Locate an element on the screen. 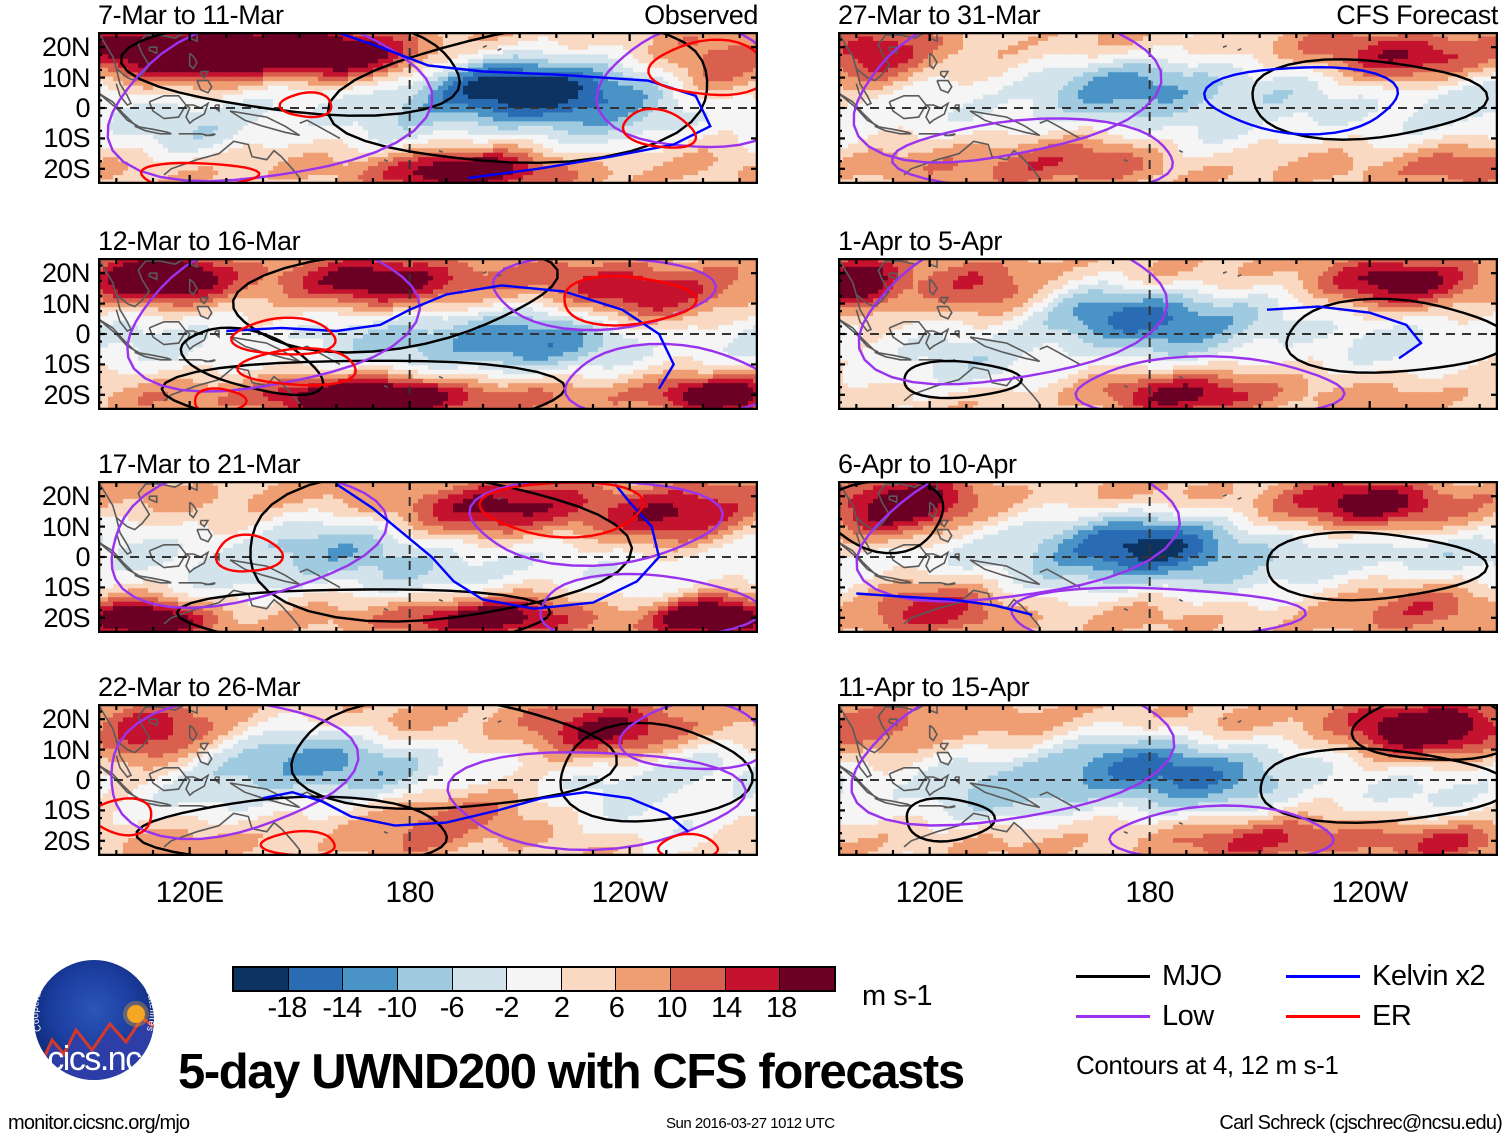 The width and height of the screenshot is (1510, 1142). logo-sun is located at coordinates (136, 1014).